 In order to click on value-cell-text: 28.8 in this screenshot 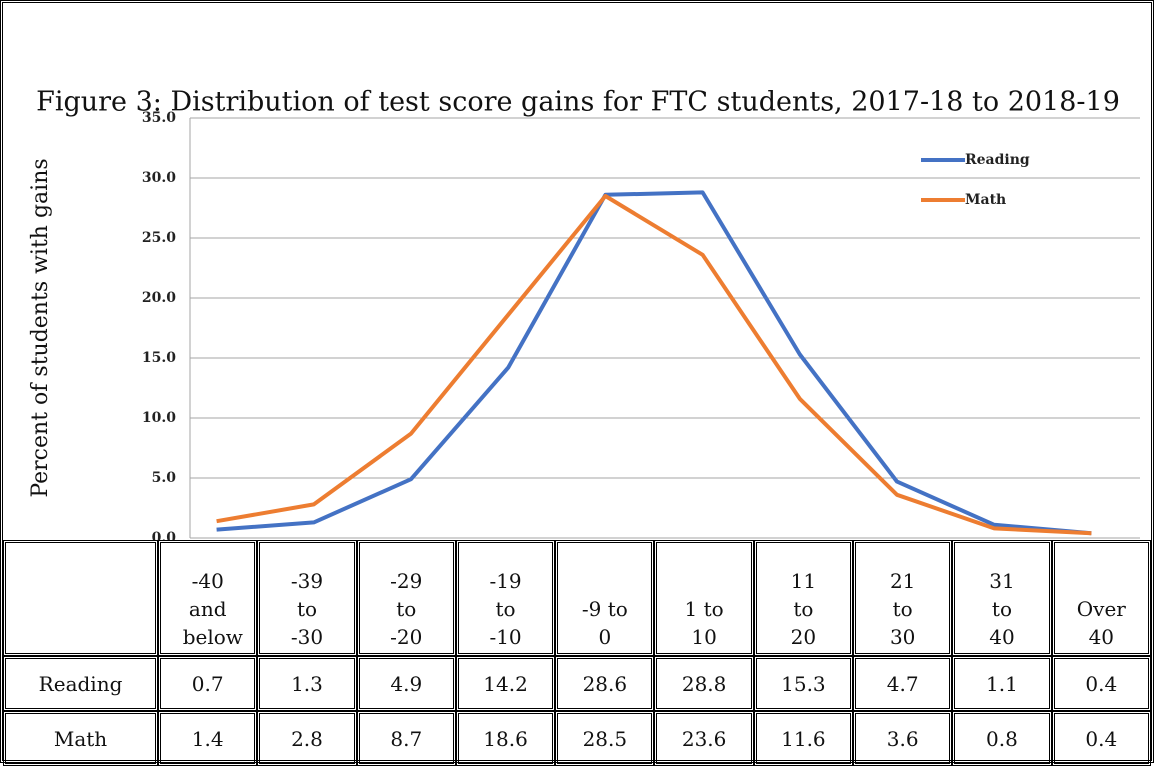, I will do `click(704, 683)`.